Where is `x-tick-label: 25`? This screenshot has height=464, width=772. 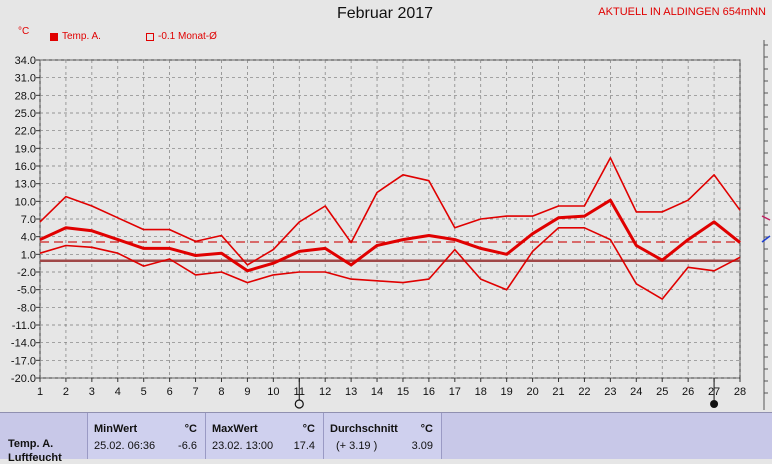
x-tick-label: 25 is located at coordinates (662, 392).